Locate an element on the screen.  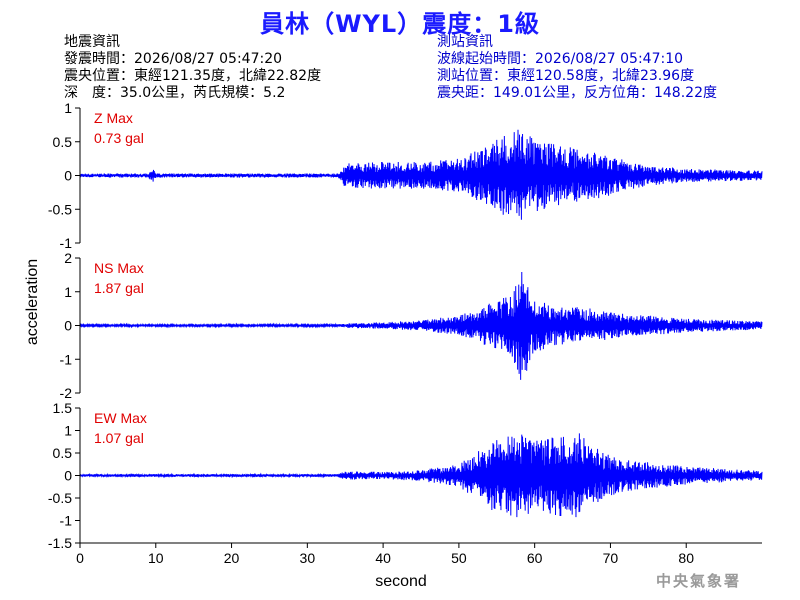
x-tick-label: 60 is located at coordinates (535, 558).